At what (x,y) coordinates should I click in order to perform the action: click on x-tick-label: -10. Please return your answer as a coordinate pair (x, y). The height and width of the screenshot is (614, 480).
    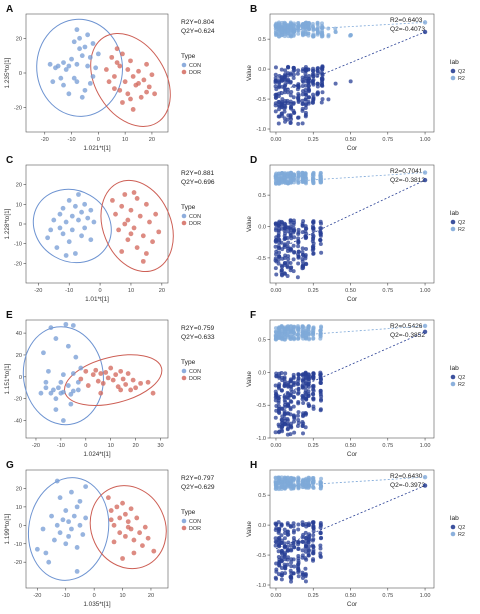
    Looking at the image, I should click on (66, 596).